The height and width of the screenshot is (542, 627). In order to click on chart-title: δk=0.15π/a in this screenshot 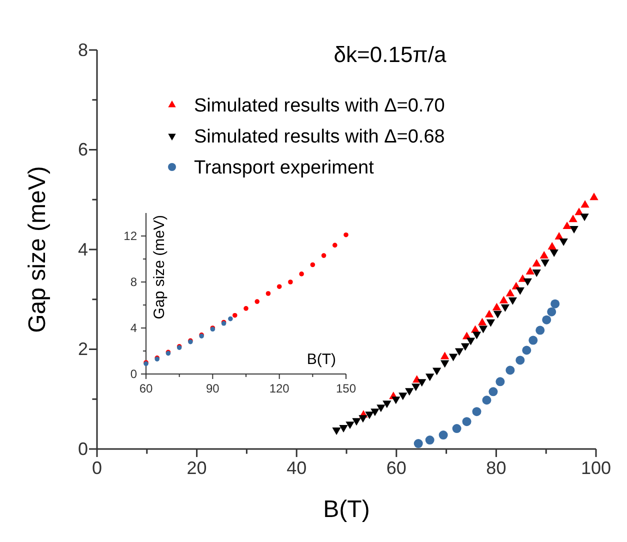, I will do `click(390, 54)`.